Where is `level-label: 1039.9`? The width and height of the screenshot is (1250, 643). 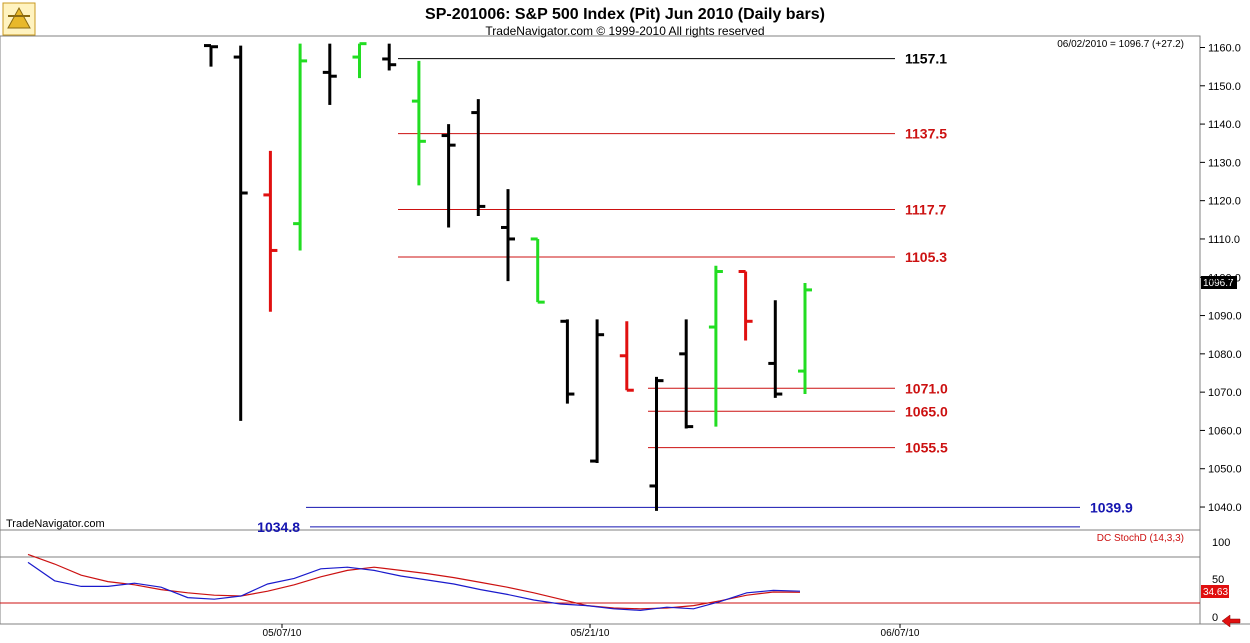 level-label: 1039.9 is located at coordinates (1111, 507).